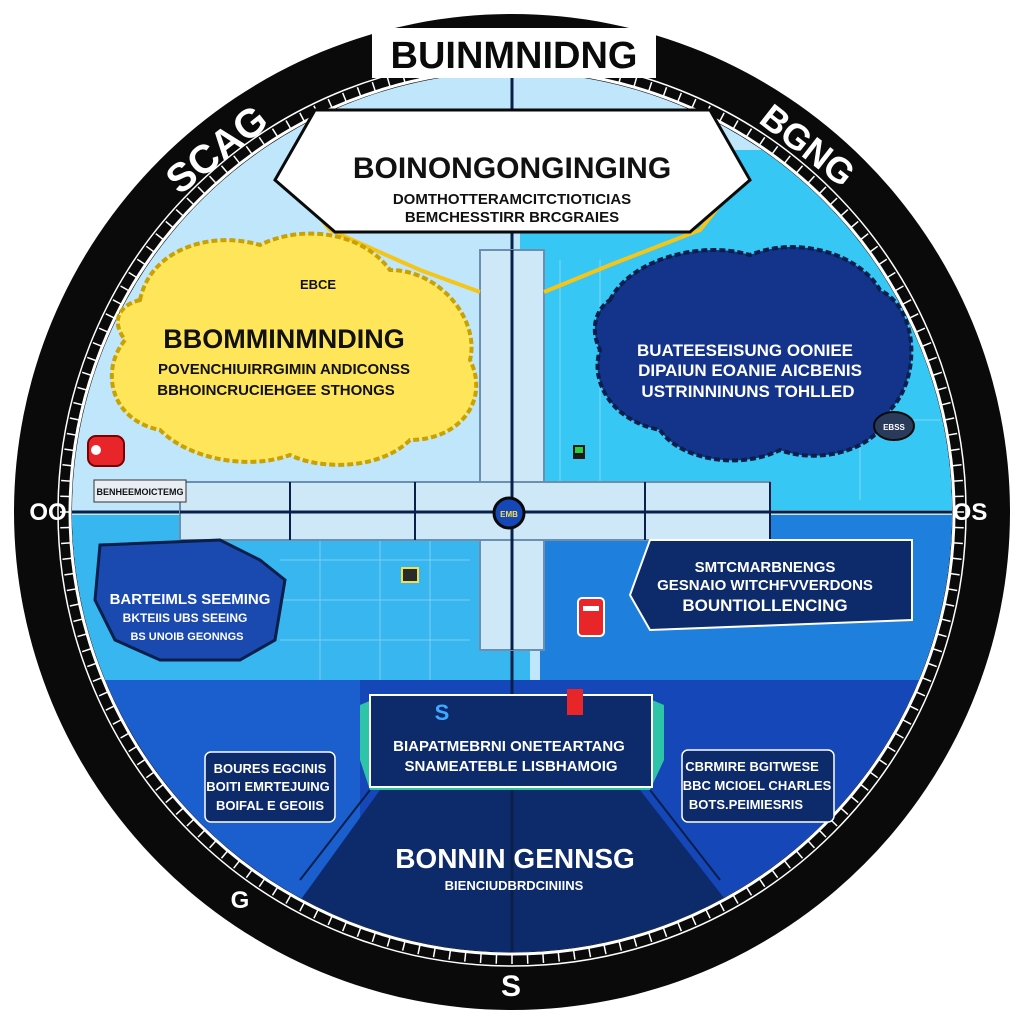 The width and height of the screenshot is (1024, 1024). Describe the element at coordinates (579, 452) in the screenshot. I see `flag-marker` at that location.